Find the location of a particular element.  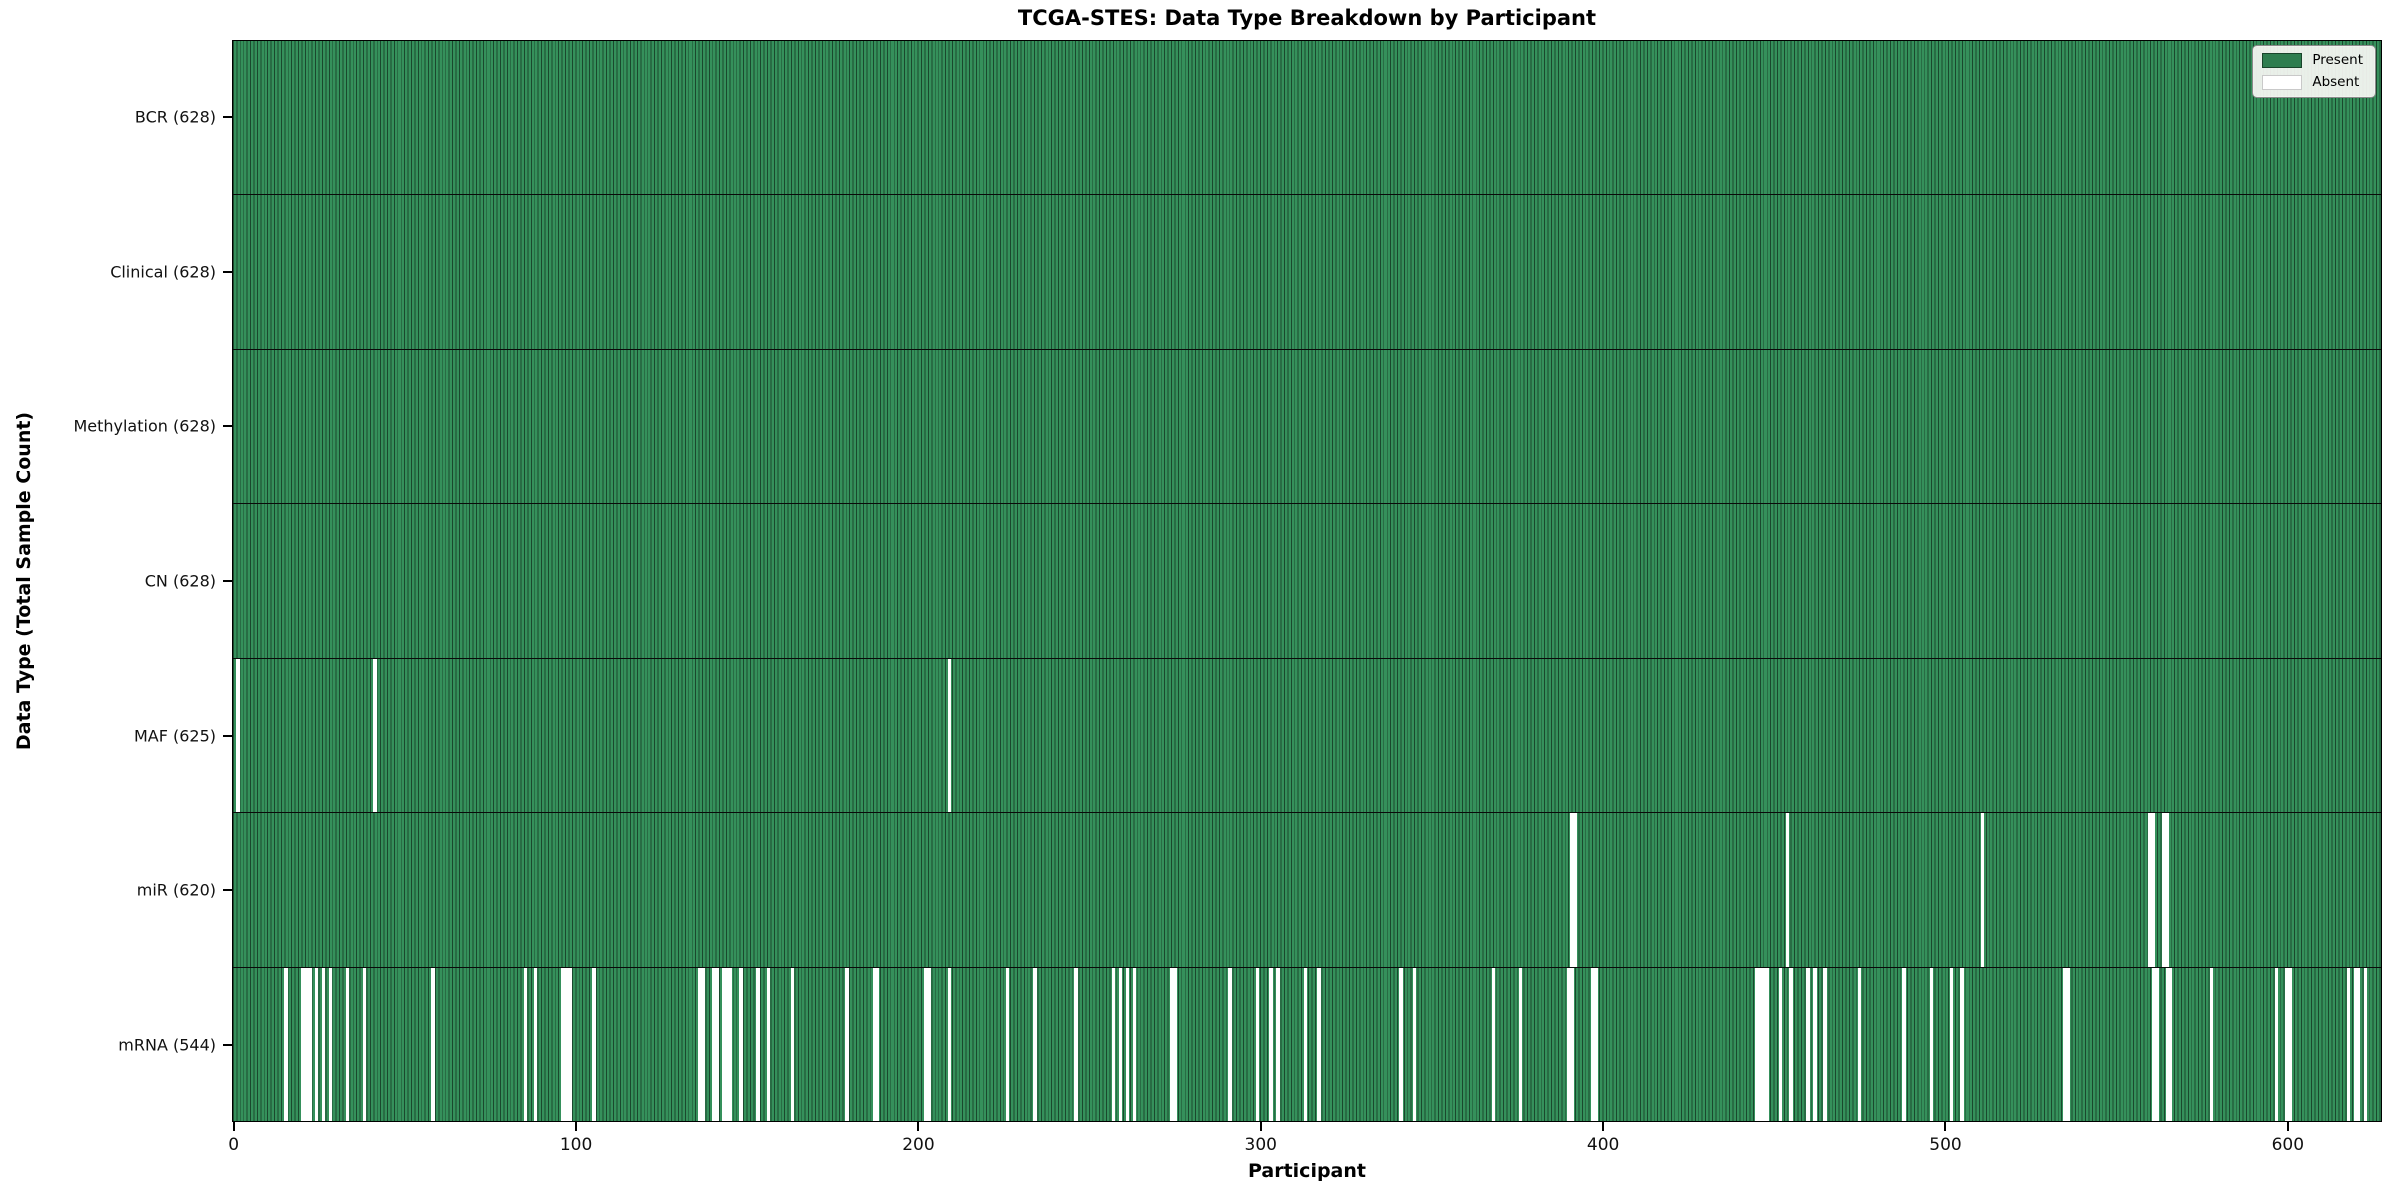

absent-swatch-icon is located at coordinates (2282, 82).